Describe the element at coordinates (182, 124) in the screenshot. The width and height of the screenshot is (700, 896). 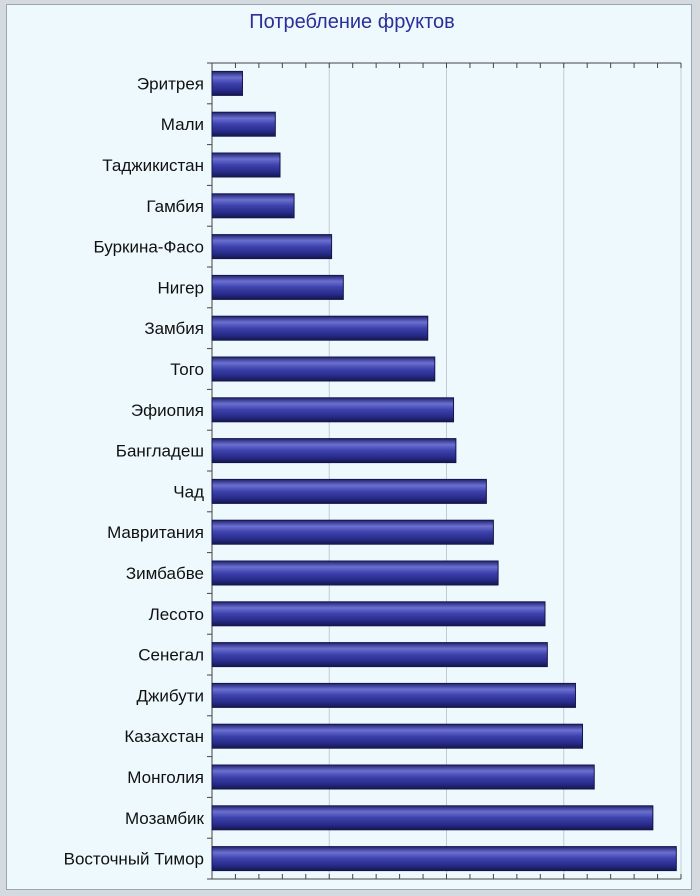
I see `category-label: Мали` at that location.